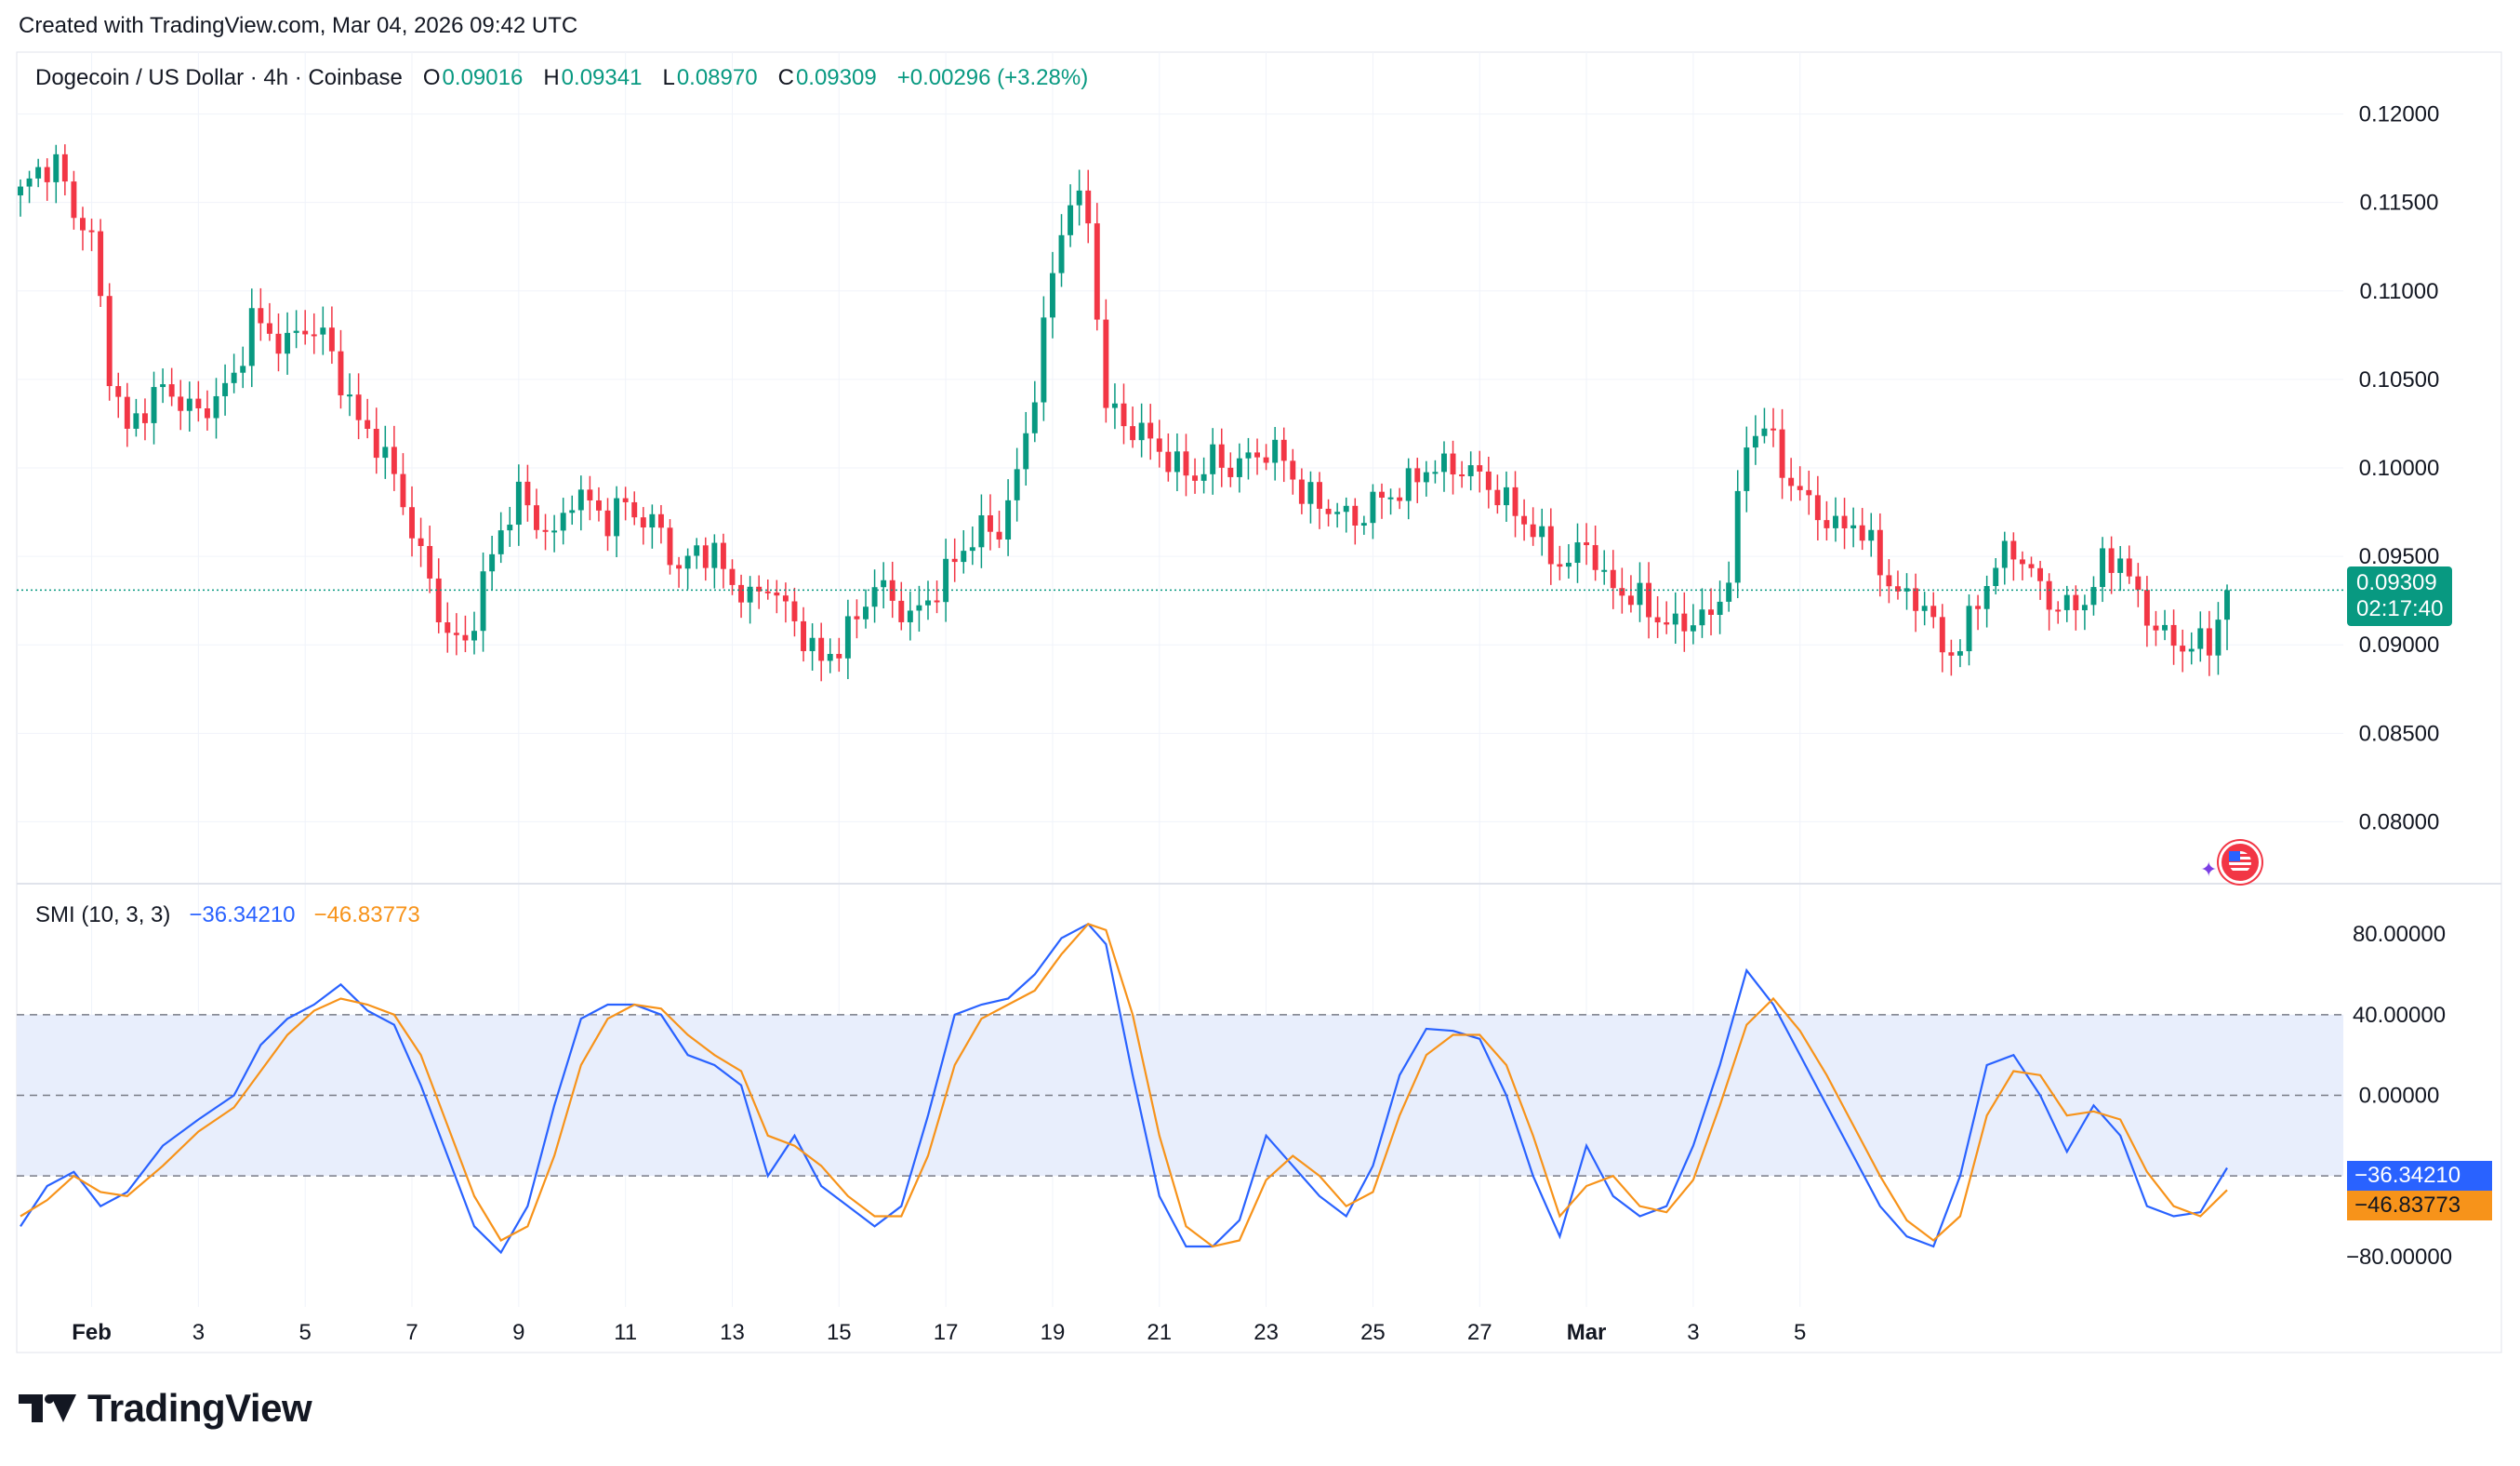 The image size is (2520, 1466). Describe the element at coordinates (2209, 870) in the screenshot. I see `sparkle-icon: ✦` at that location.